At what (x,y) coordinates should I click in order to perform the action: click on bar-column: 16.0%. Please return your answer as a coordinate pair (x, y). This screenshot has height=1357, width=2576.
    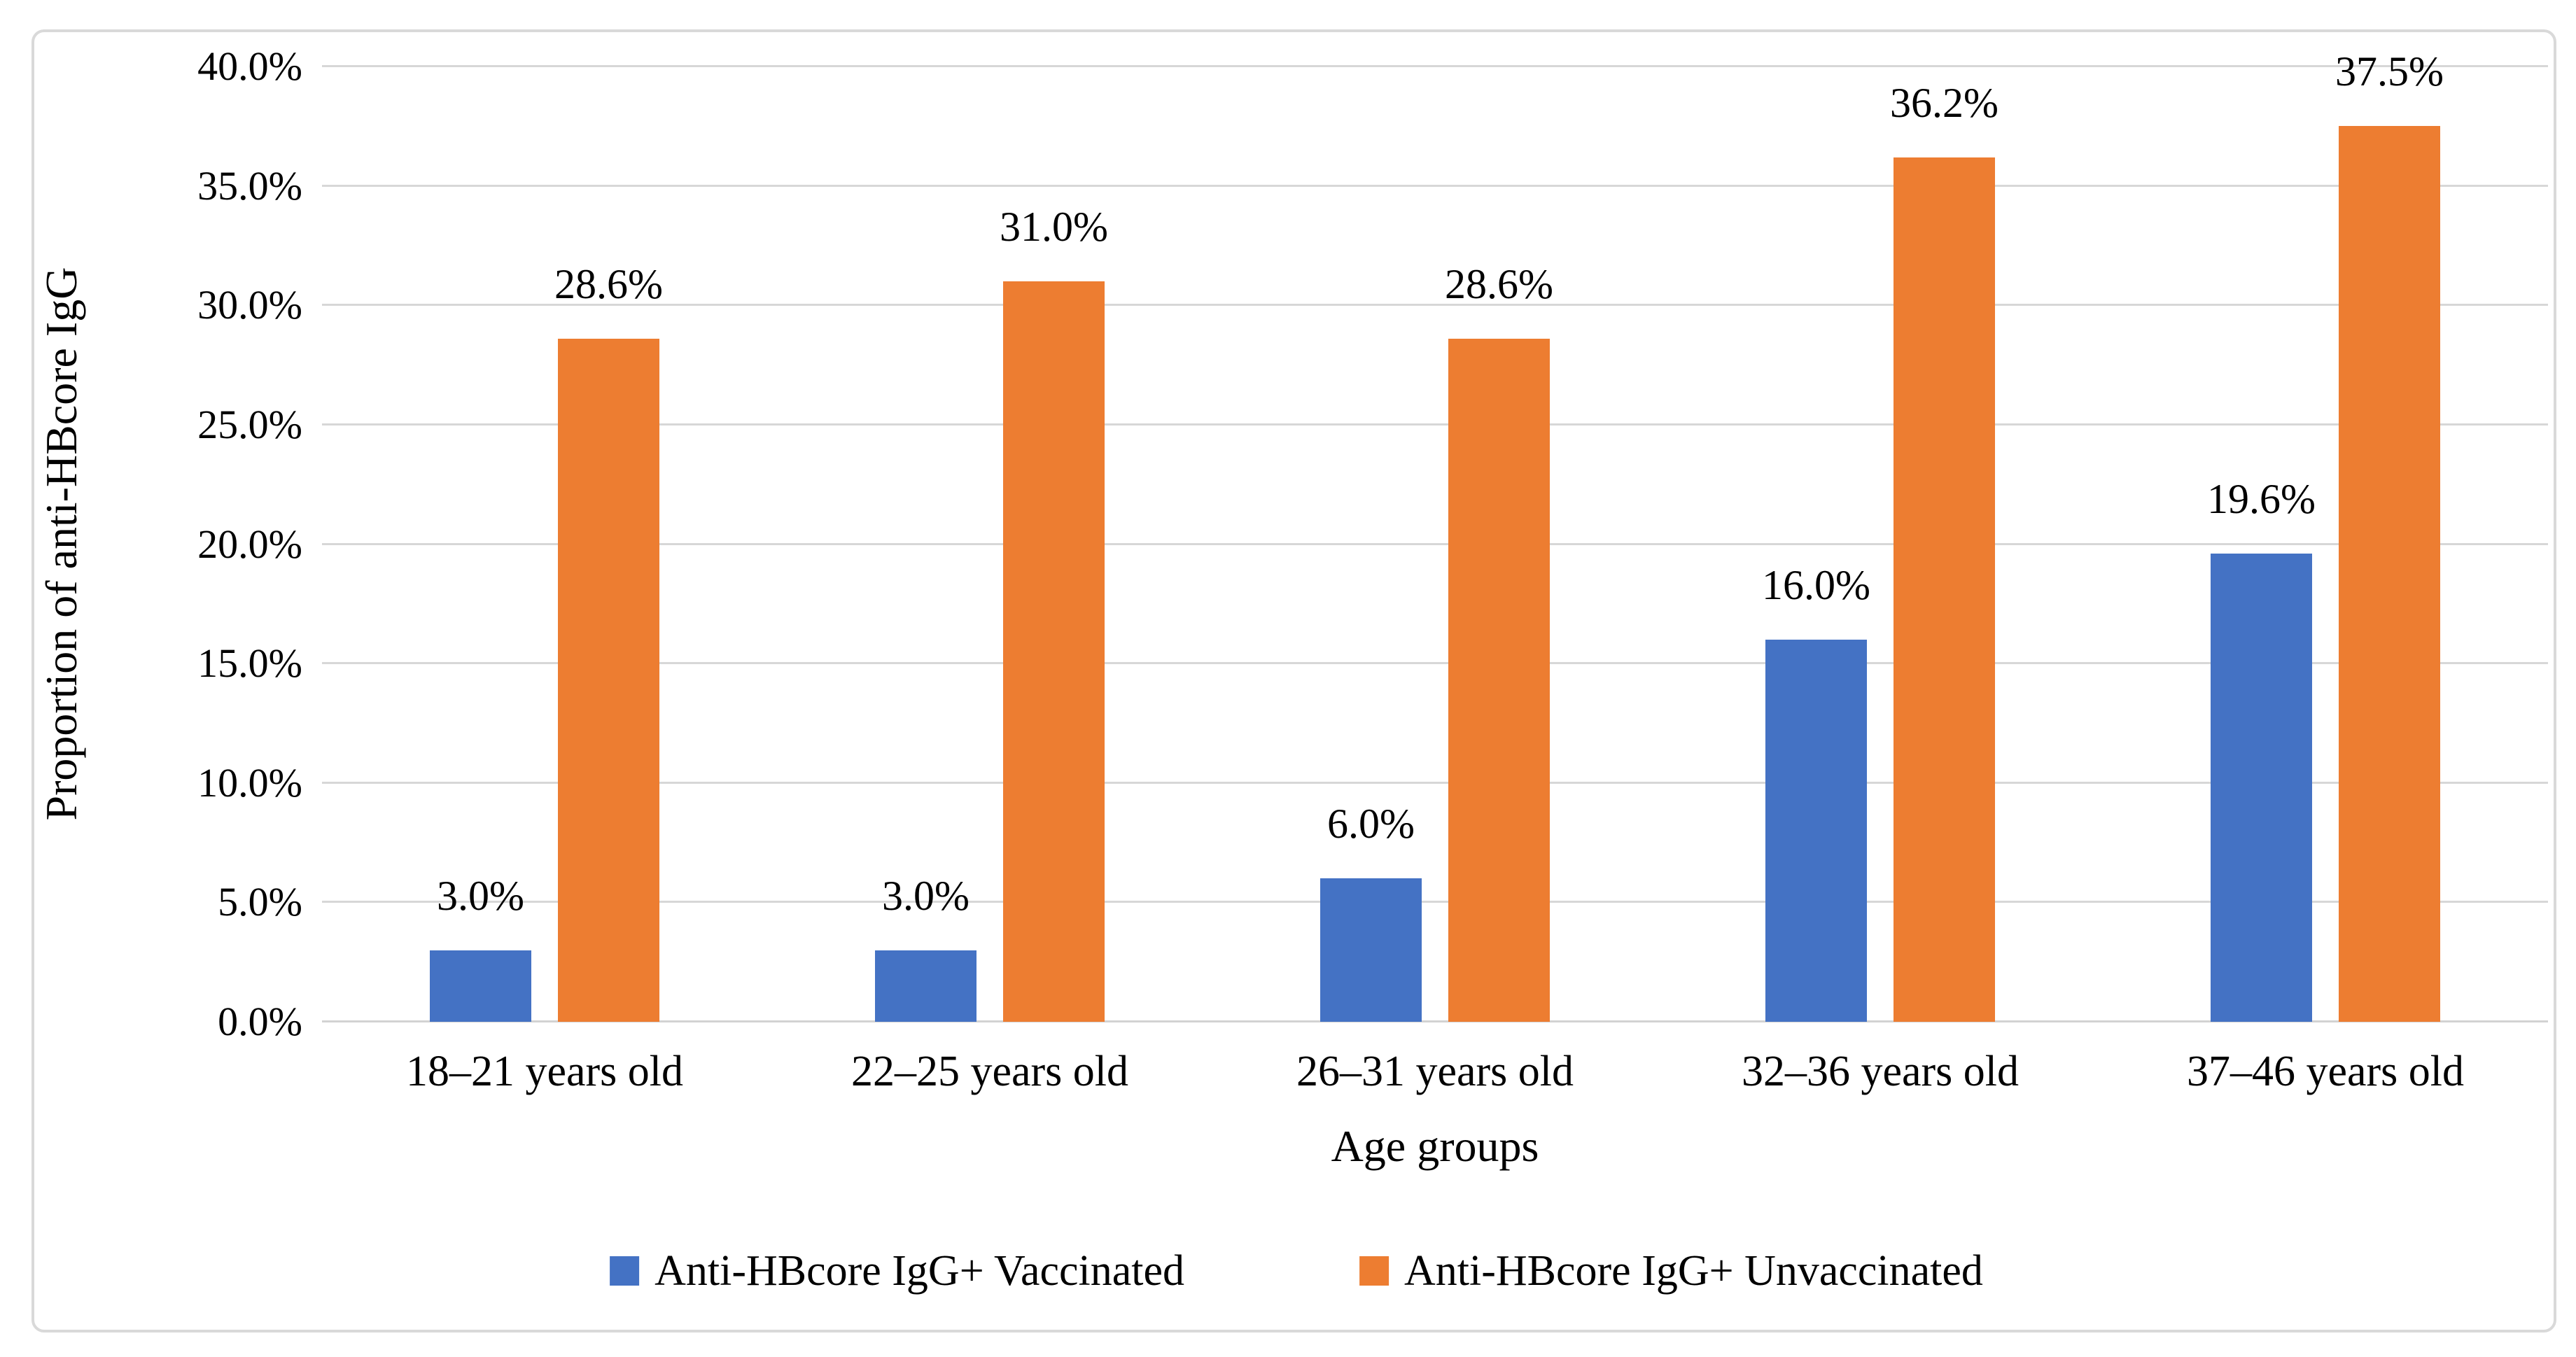
    Looking at the image, I should click on (1816, 544).